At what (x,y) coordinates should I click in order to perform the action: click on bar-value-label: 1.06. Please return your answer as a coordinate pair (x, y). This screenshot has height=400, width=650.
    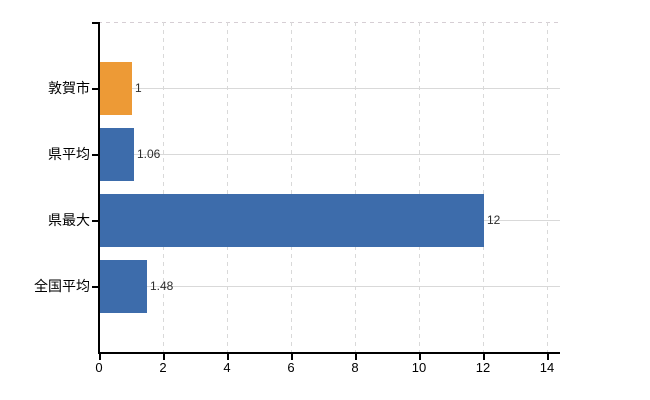
    Looking at the image, I should click on (149, 154).